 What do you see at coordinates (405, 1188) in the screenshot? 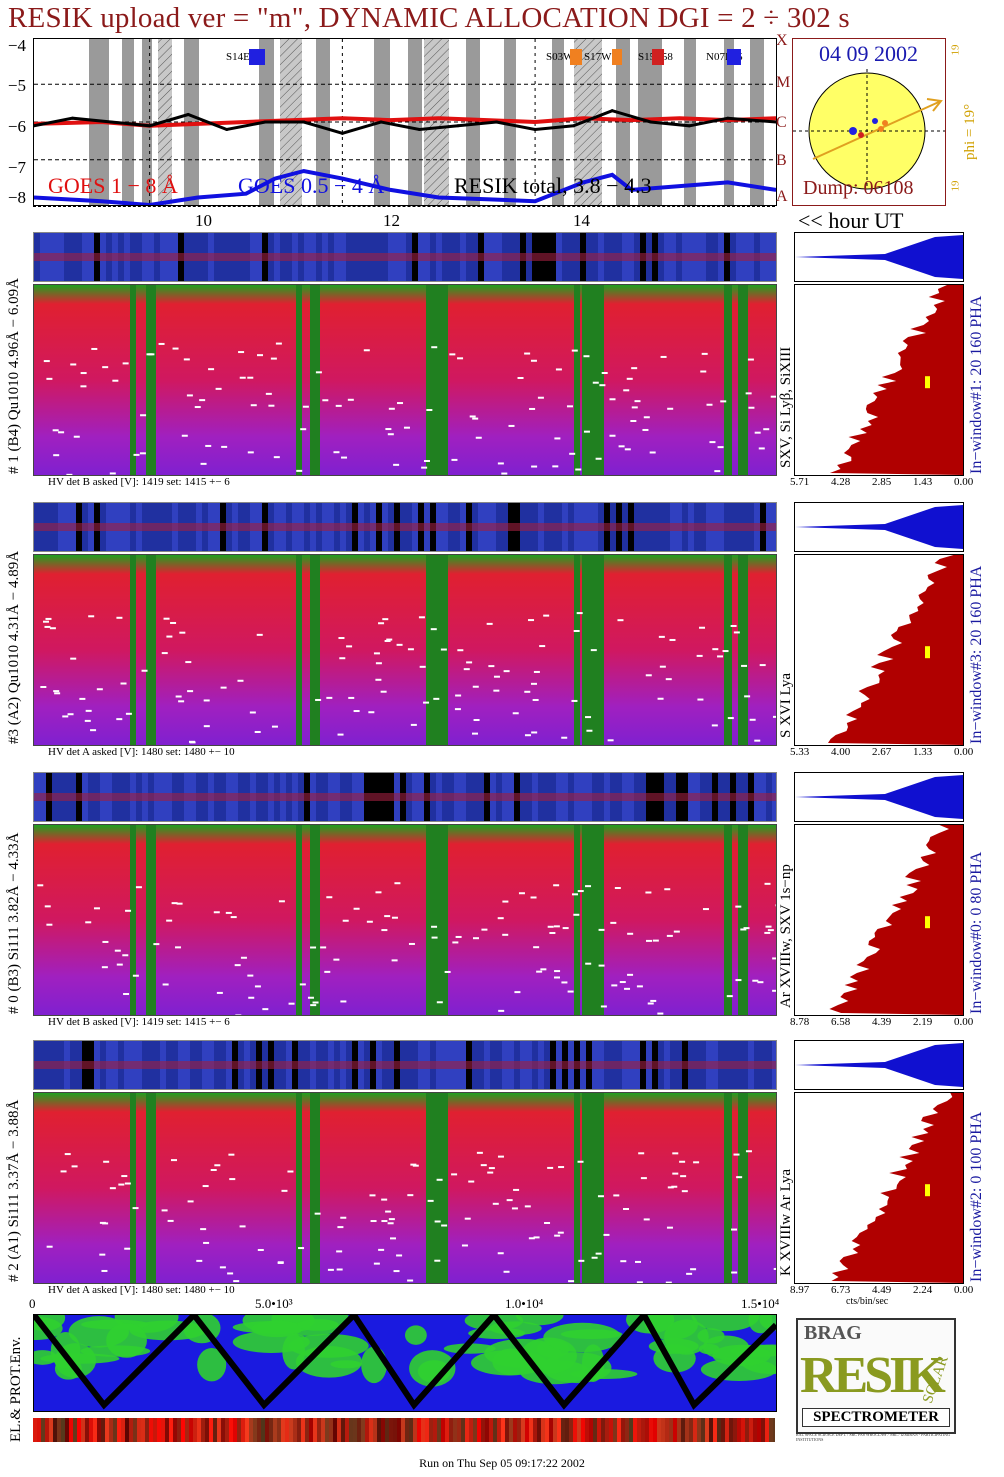
I see `spectrogram` at bounding box center [405, 1188].